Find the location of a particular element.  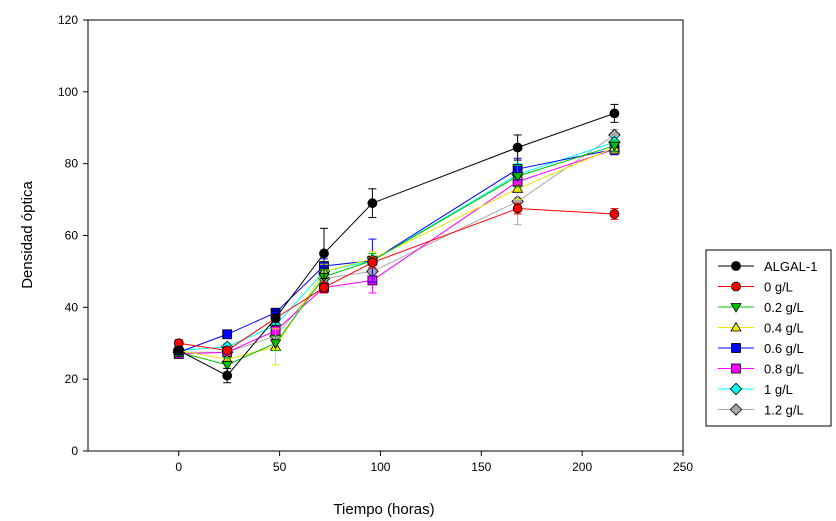

legend-item: 0.8 g/L is located at coordinates (761, 369).